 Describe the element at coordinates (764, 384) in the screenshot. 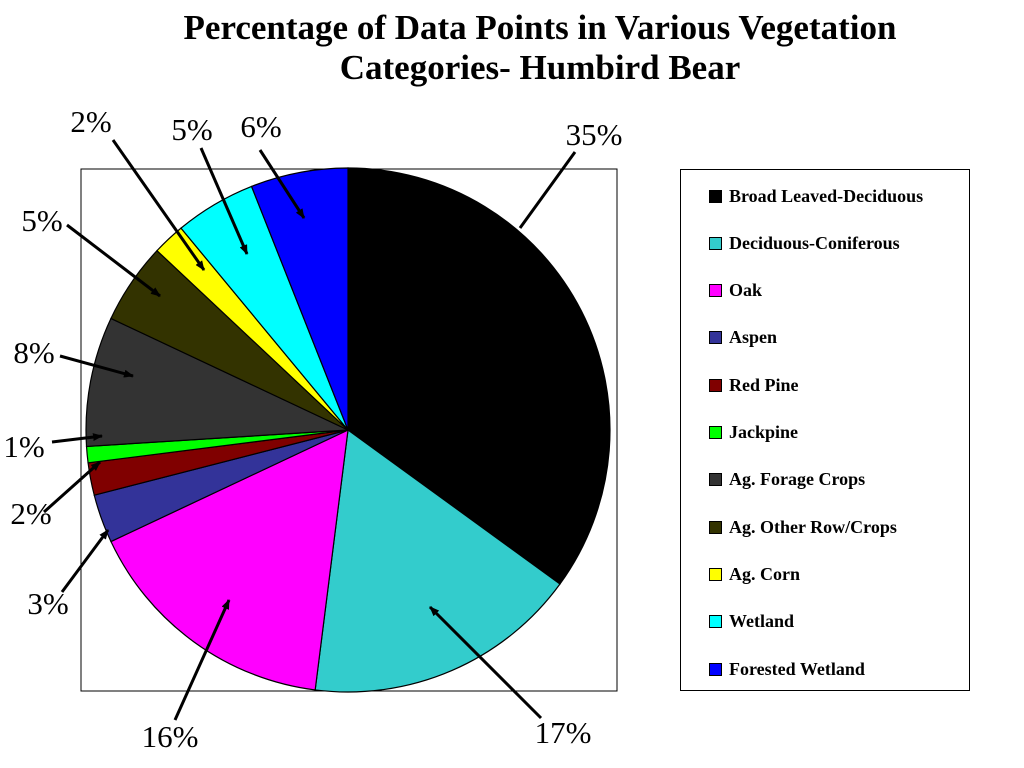

I see `legend-label: Red Pine` at that location.